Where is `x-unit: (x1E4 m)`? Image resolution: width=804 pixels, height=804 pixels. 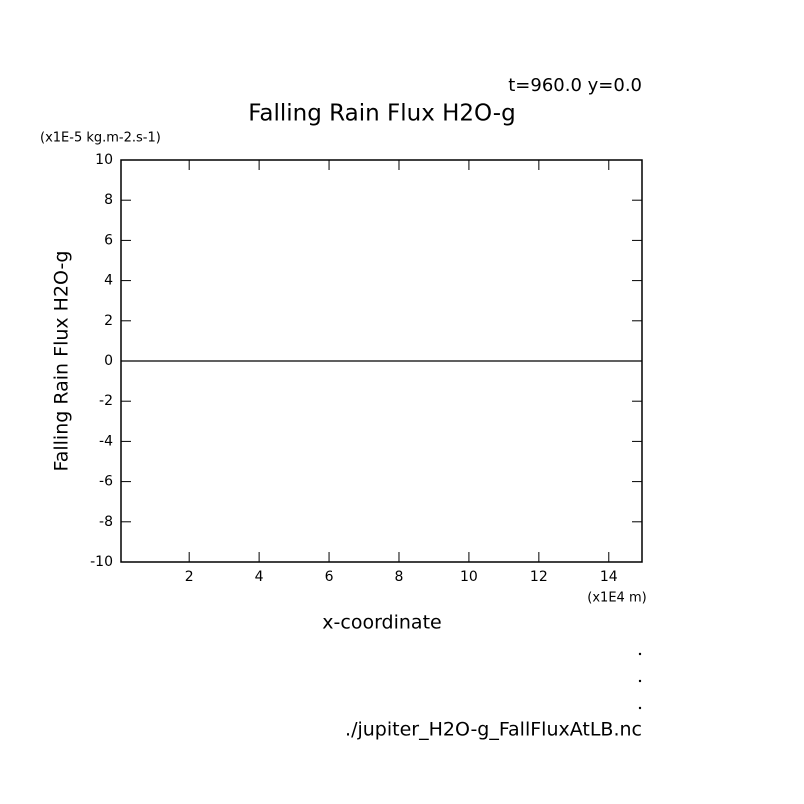 x-unit: (x1E4 m) is located at coordinates (616, 598).